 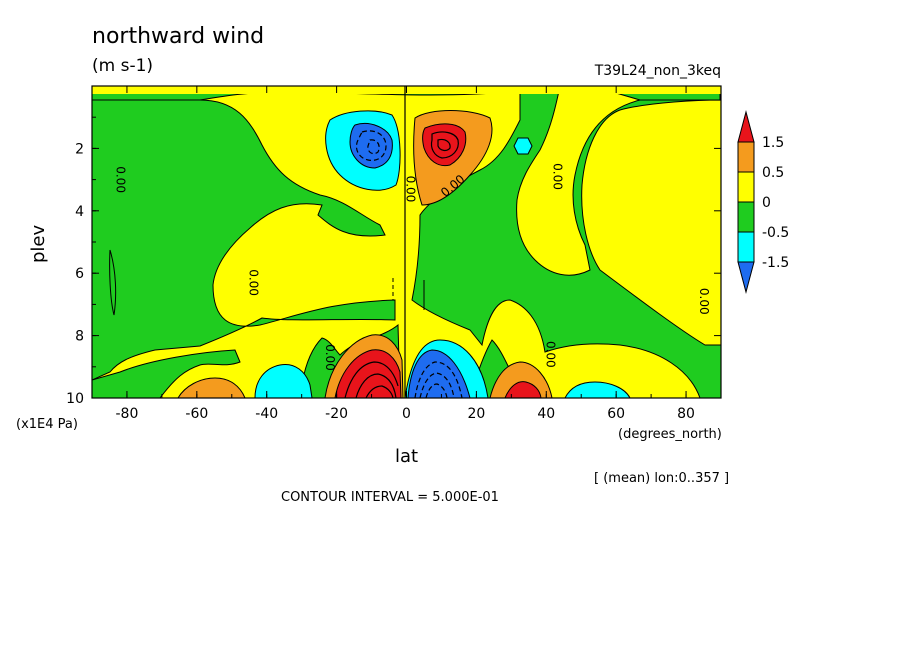 I want to click on averaging-note: [ (mean) lon:0..357 ], so click(x=662, y=478).